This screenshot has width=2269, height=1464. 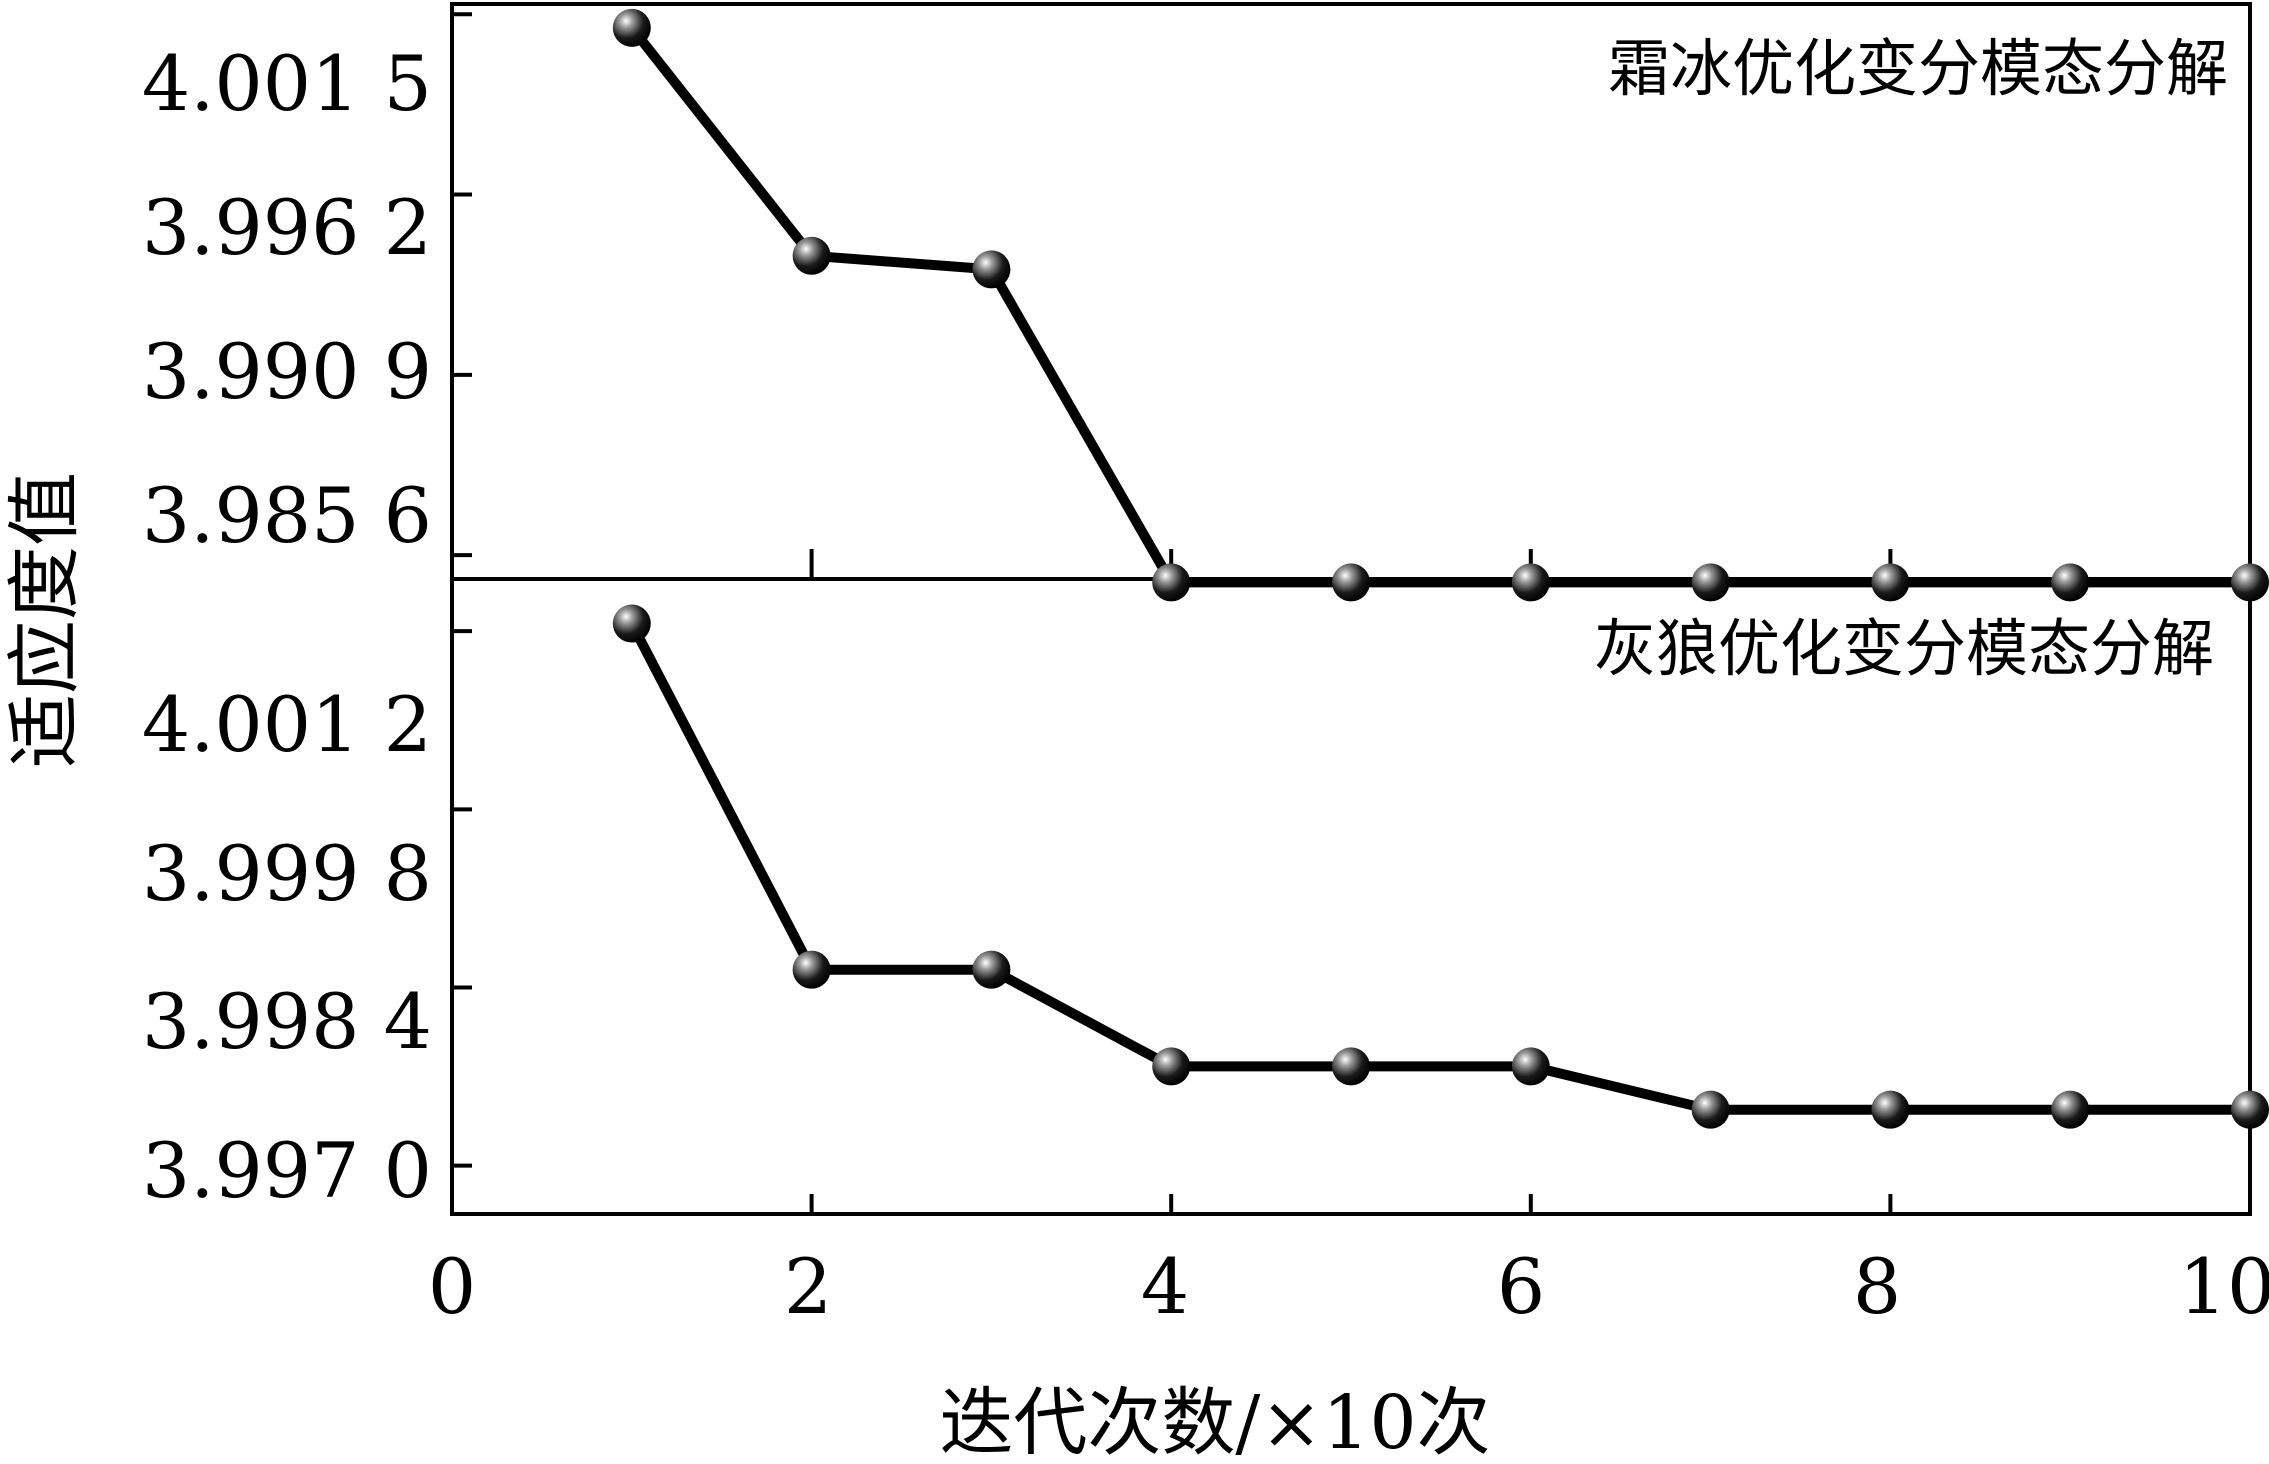 I want to click on x-tick-label: 8, so click(x=1877, y=1286).